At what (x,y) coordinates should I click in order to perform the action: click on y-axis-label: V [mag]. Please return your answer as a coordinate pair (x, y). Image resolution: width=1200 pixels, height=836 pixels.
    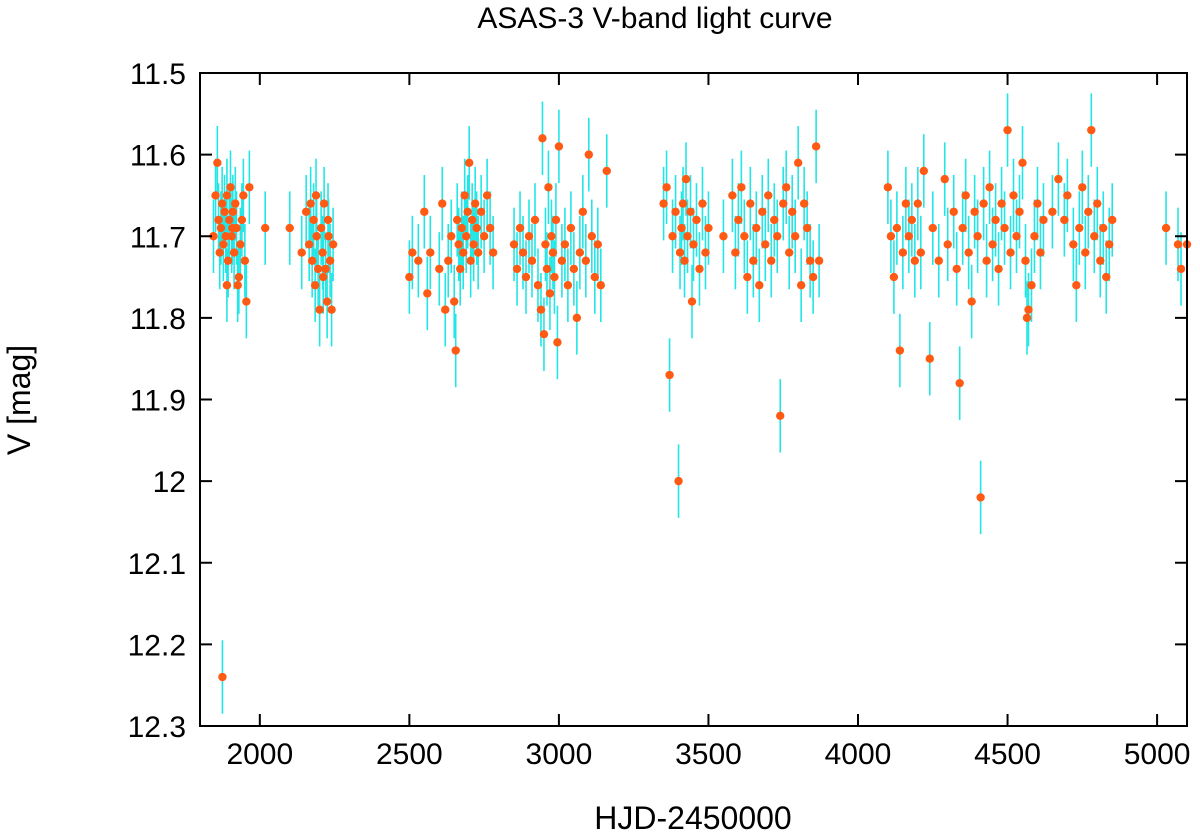
    Looking at the image, I should click on (19, 400).